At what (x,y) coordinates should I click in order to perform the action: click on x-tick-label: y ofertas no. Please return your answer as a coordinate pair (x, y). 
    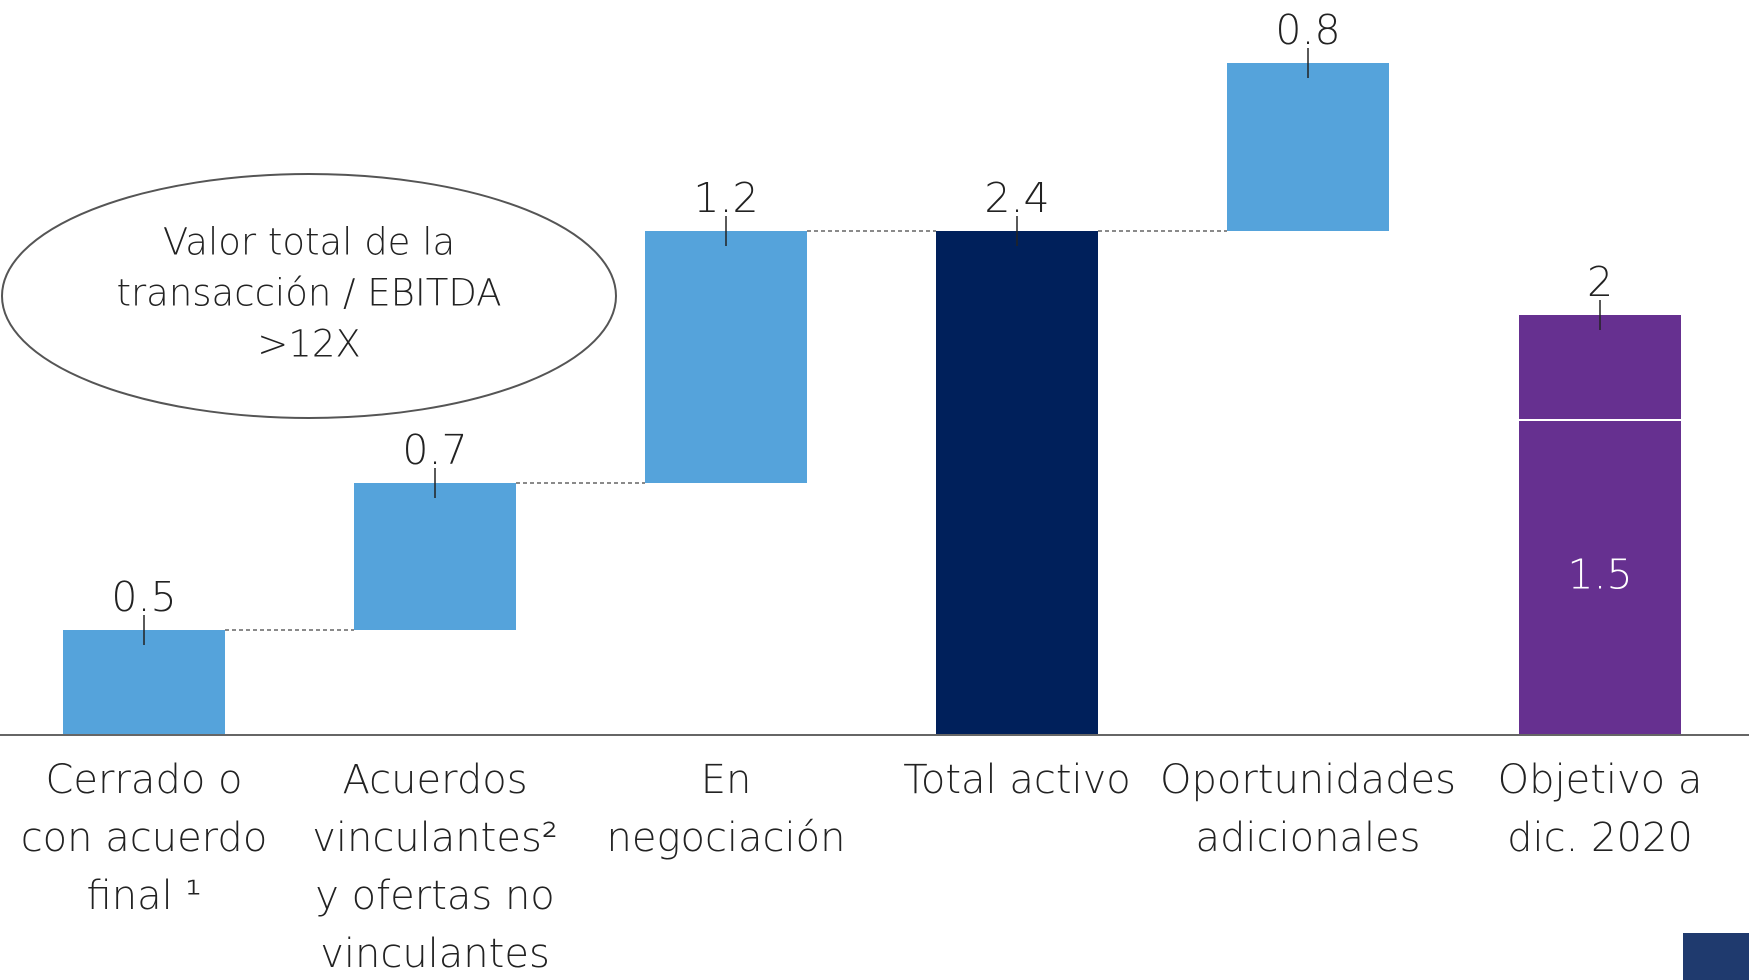
    Looking at the image, I should click on (435, 896).